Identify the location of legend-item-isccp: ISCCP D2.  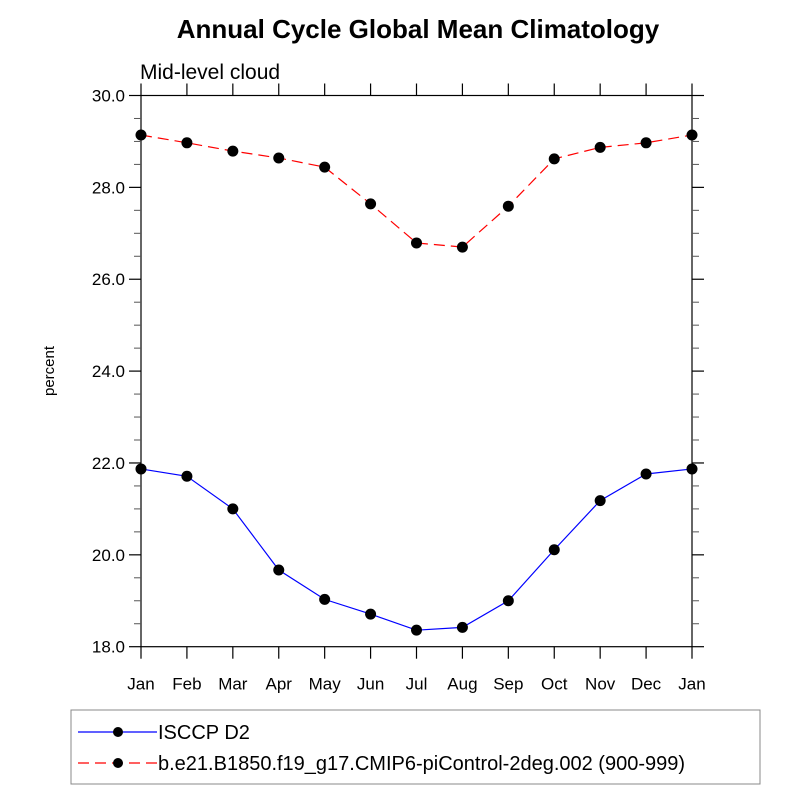
(164, 733).